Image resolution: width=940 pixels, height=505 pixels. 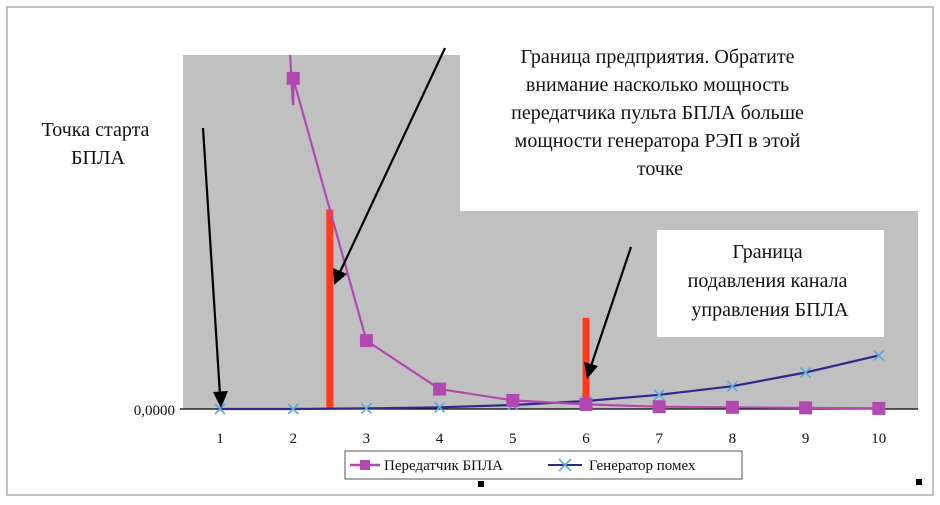 I want to click on enterprise-line-4: мощности генератора РЭП в этой, so click(x=658, y=141).